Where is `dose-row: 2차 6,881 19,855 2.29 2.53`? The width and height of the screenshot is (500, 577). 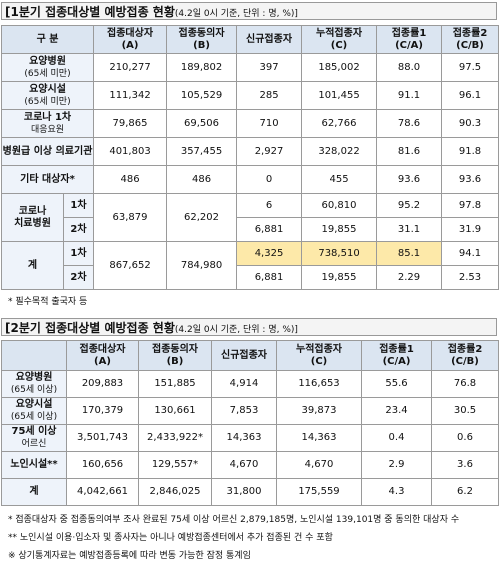 dose-row: 2차 6,881 19,855 2.29 2.53 is located at coordinates (251, 277).